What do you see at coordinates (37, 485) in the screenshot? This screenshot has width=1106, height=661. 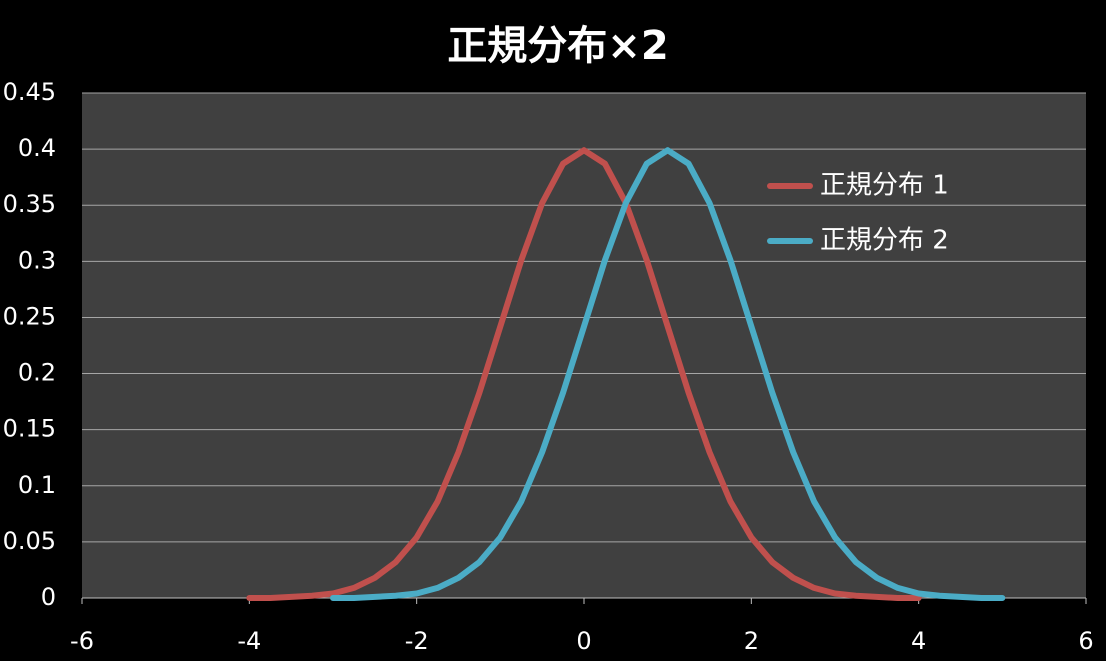 I see `y-tick-label: 0.1` at bounding box center [37, 485].